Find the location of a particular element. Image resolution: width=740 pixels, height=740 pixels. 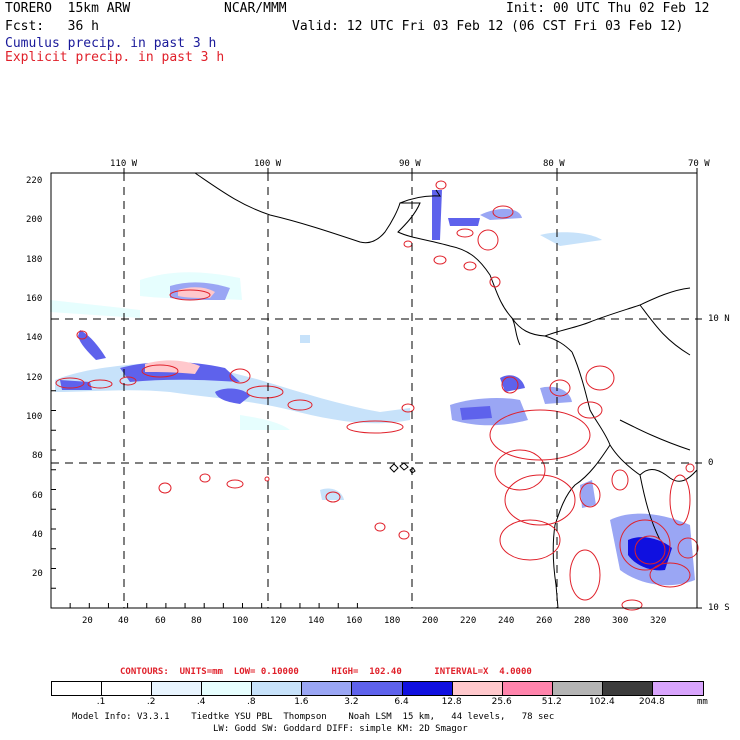

colorbar-label: .4 is located at coordinates (201, 702).